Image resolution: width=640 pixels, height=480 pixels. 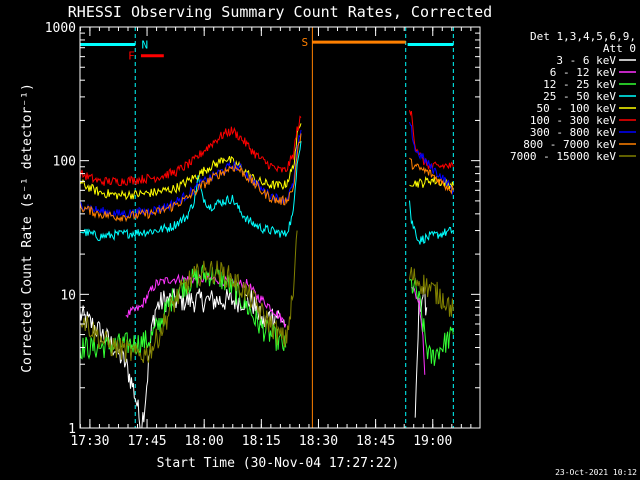 What do you see at coordinates (586, 60) in the screenshot?
I see `legend-entry-label: 3 - 6 keV` at bounding box center [586, 60].